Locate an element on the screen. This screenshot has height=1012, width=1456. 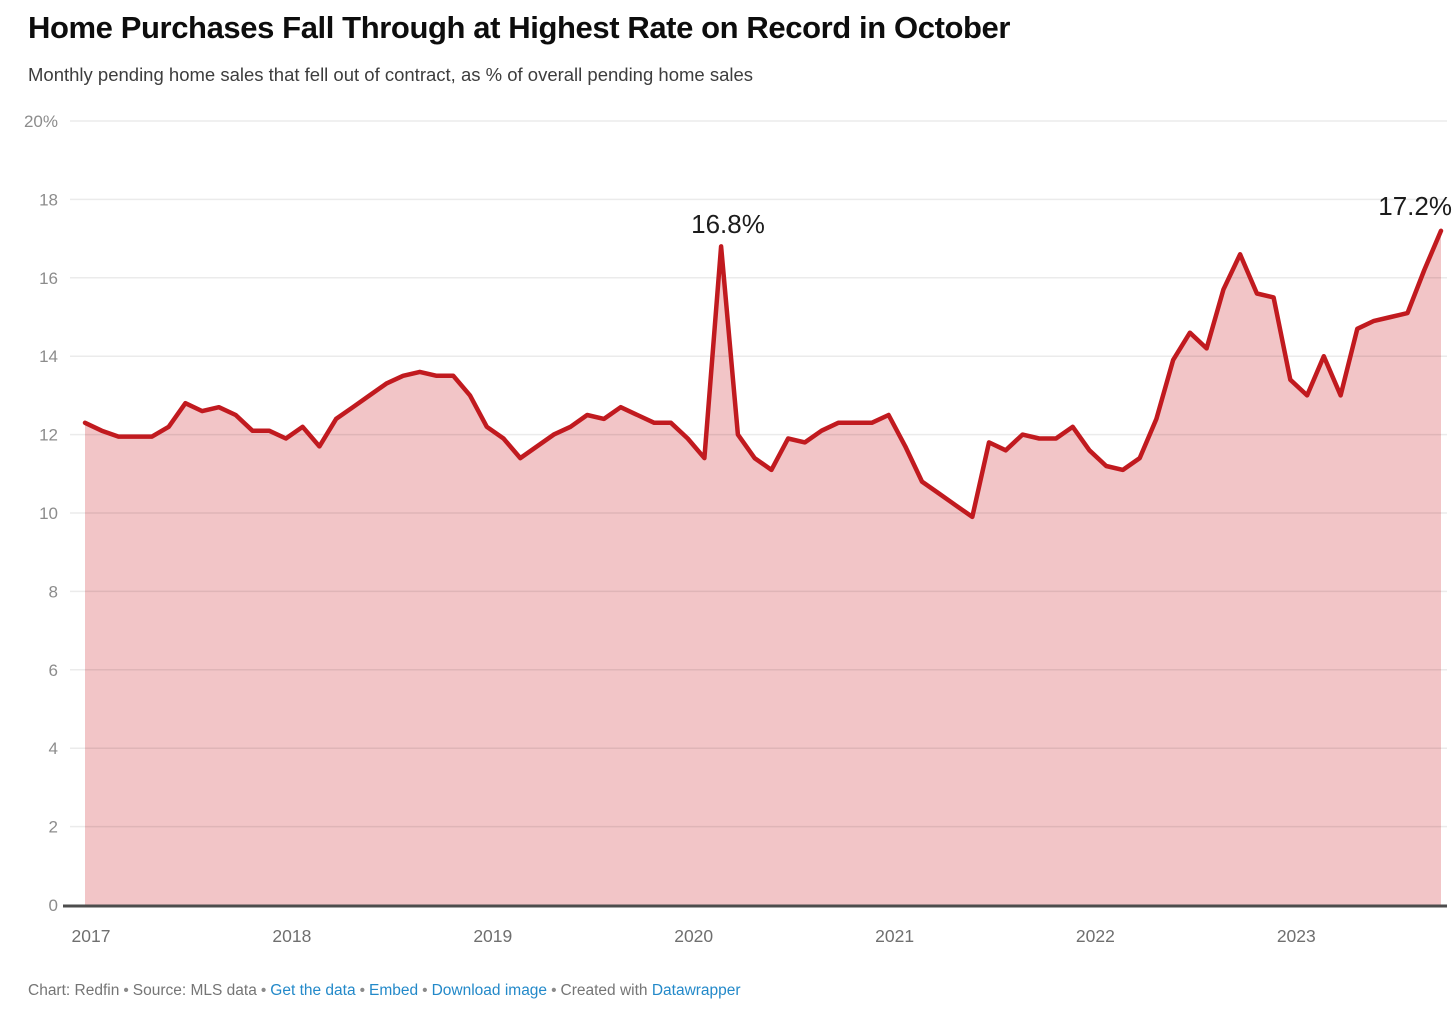
x-tick-label: 2023 is located at coordinates (1296, 936).